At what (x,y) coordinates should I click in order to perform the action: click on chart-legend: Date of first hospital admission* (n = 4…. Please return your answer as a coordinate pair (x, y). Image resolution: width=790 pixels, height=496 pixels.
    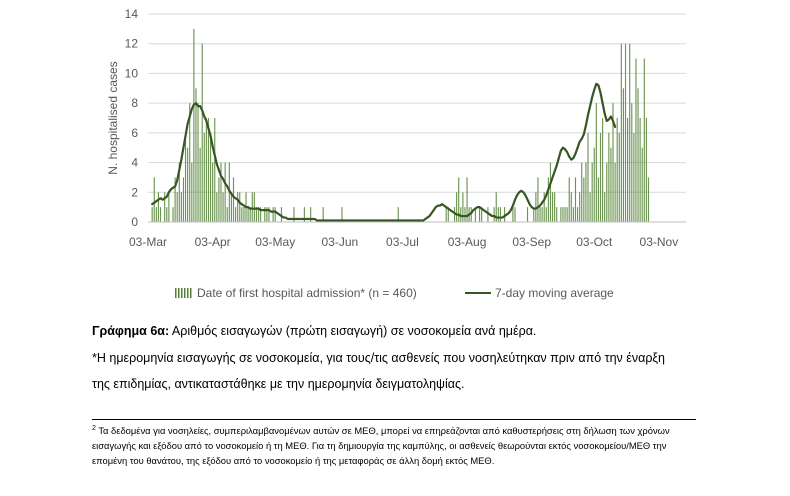
    Looking at the image, I should click on (395, 296).